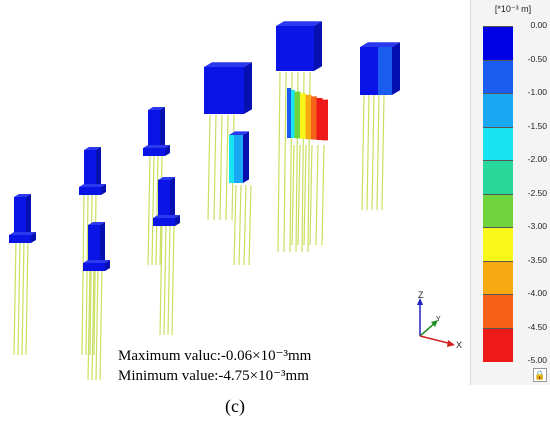 The width and height of the screenshot is (550, 429). I want to click on pier-cap-5-base-front, so click(164, 222).